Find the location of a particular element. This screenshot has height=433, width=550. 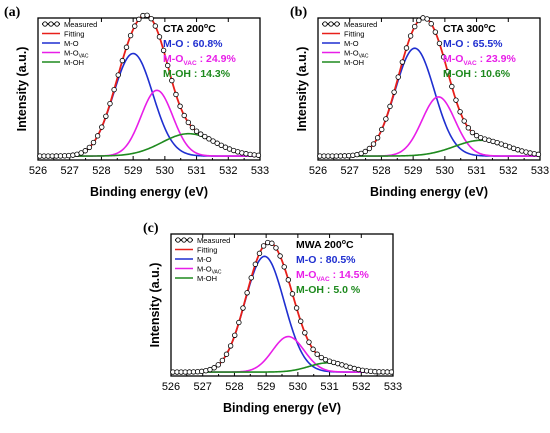

annotation-text: M-OVAC : 23.9% is located at coordinates (479, 60).